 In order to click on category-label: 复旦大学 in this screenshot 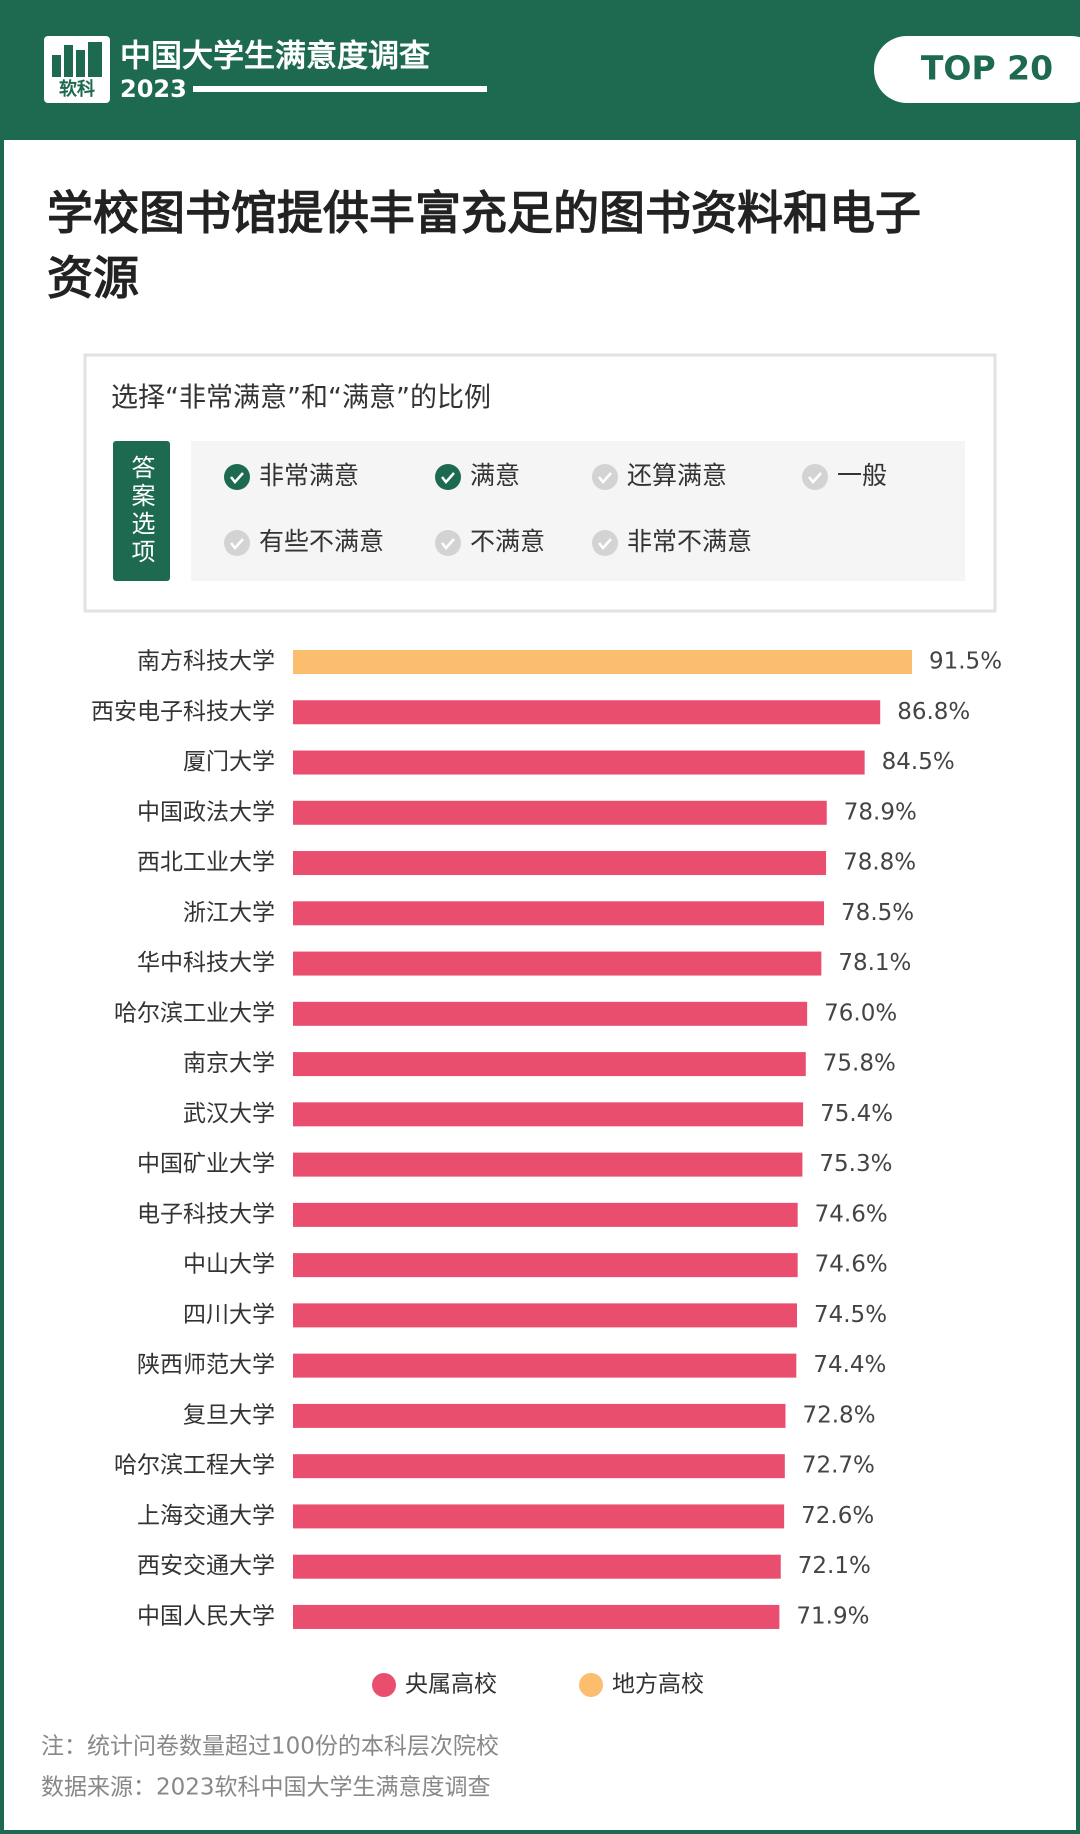, I will do `click(229, 1415)`.